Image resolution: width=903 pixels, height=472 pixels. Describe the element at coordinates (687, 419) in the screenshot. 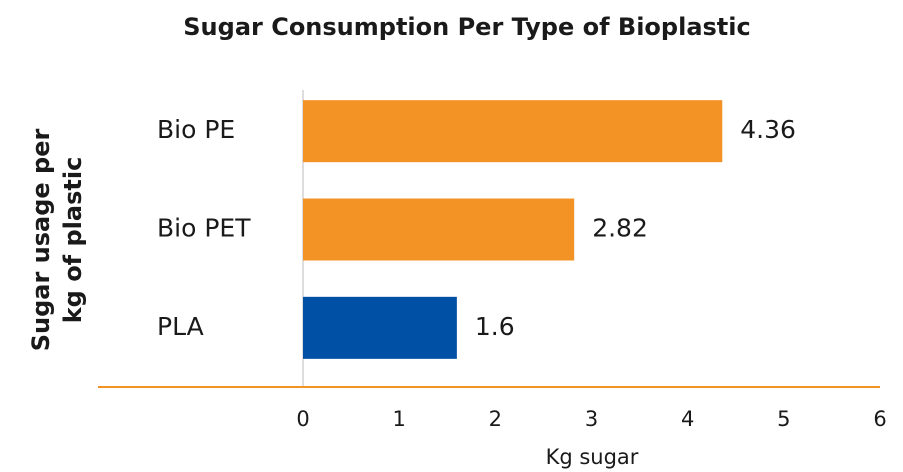

I see `x-tick-label: 4` at that location.